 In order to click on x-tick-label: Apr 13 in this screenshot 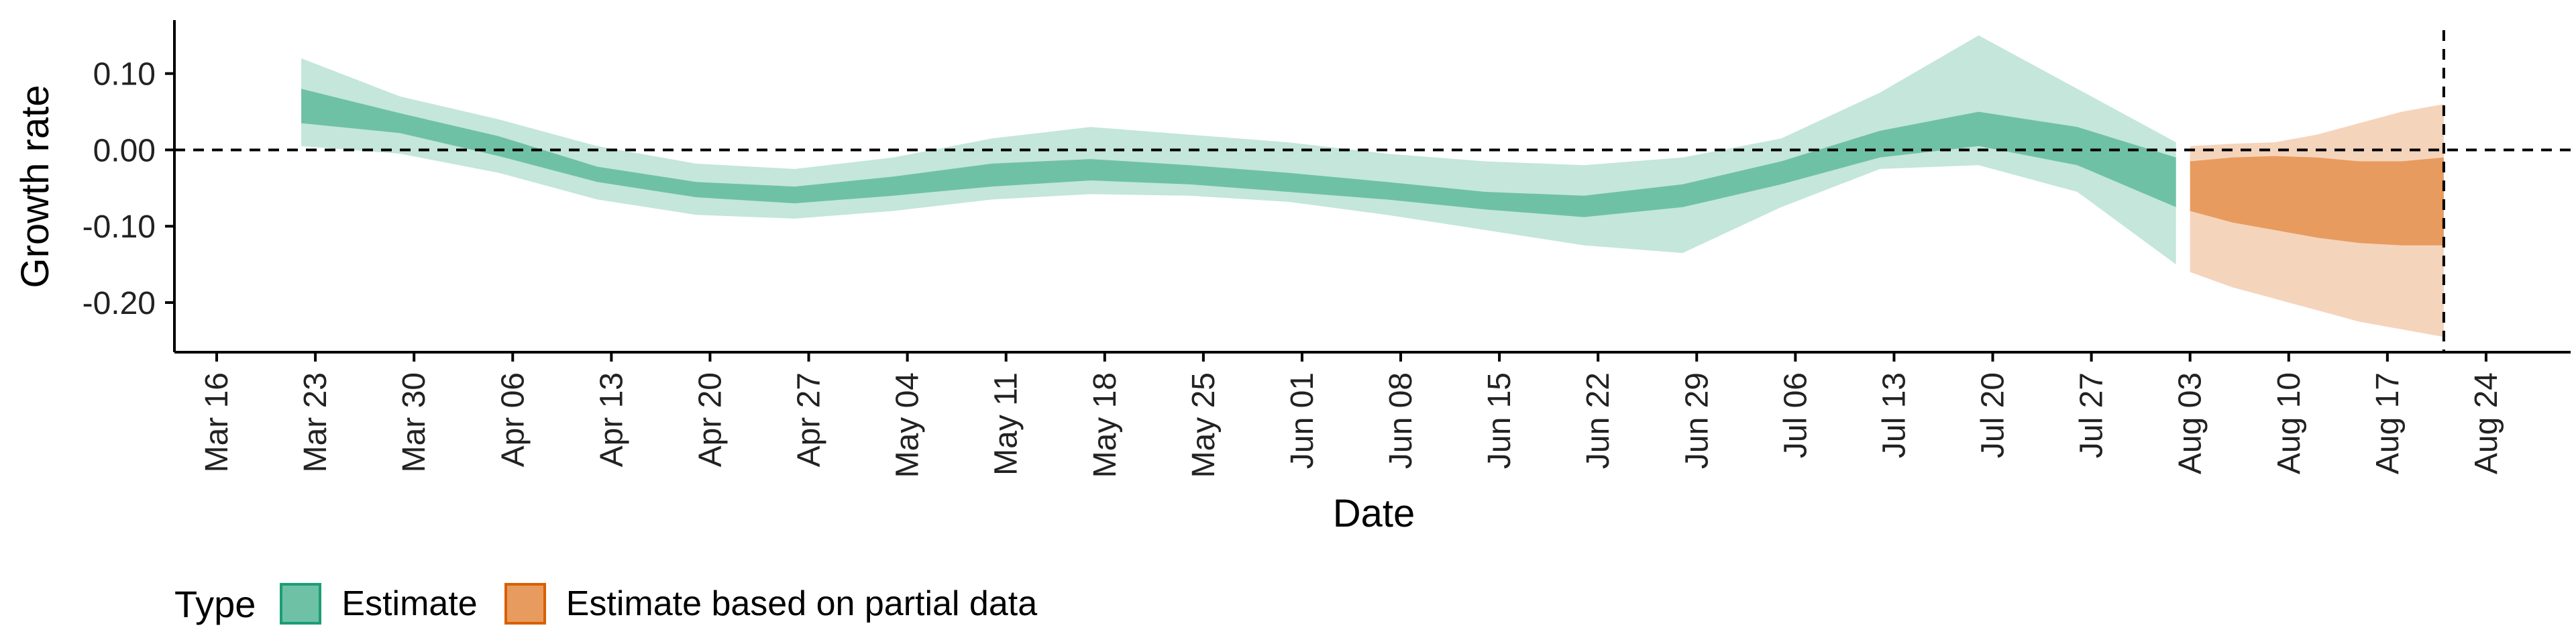, I will do `click(611, 419)`.